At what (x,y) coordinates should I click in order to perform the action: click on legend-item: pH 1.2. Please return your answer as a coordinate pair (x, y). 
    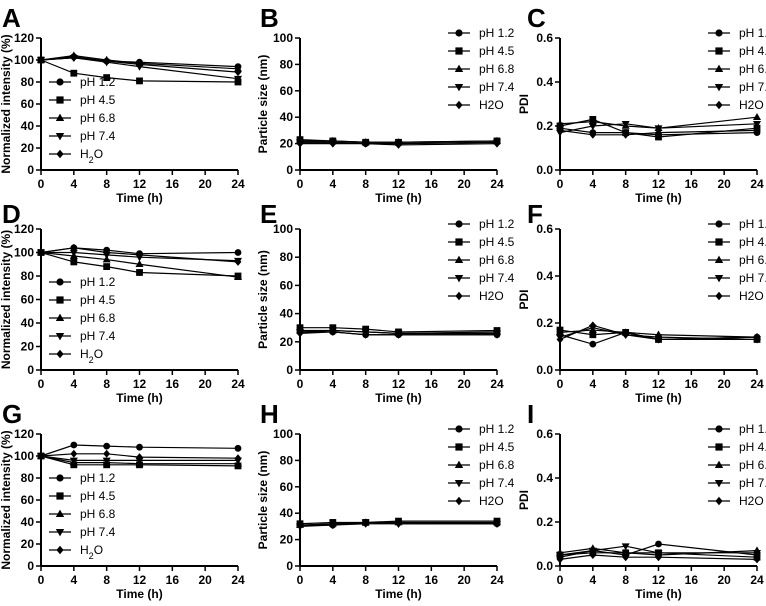
    Looking at the image, I should click on (737, 33).